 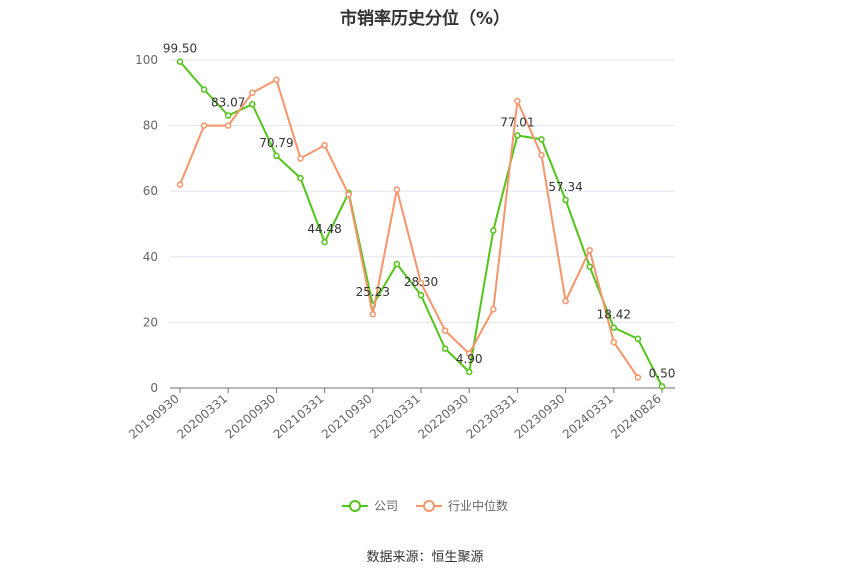 I want to click on data-label: 4.90, so click(x=469, y=359).